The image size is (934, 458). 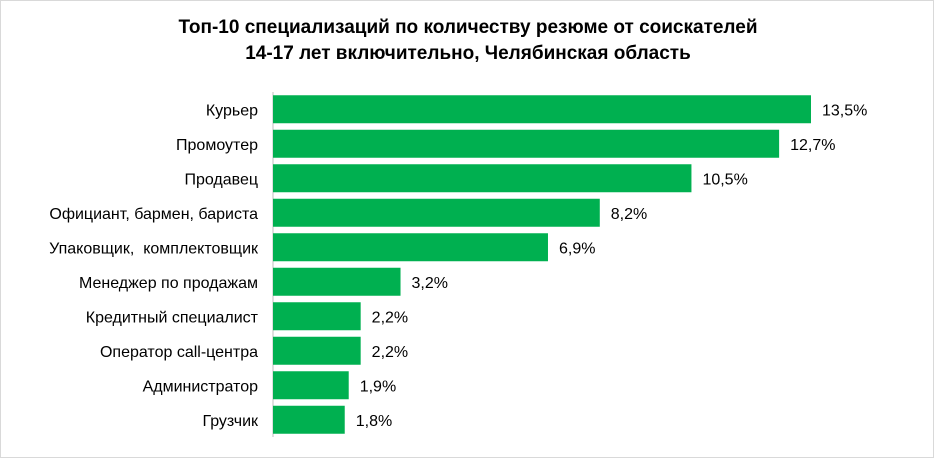 I want to click on category-label: Грузчик, so click(x=230, y=421).